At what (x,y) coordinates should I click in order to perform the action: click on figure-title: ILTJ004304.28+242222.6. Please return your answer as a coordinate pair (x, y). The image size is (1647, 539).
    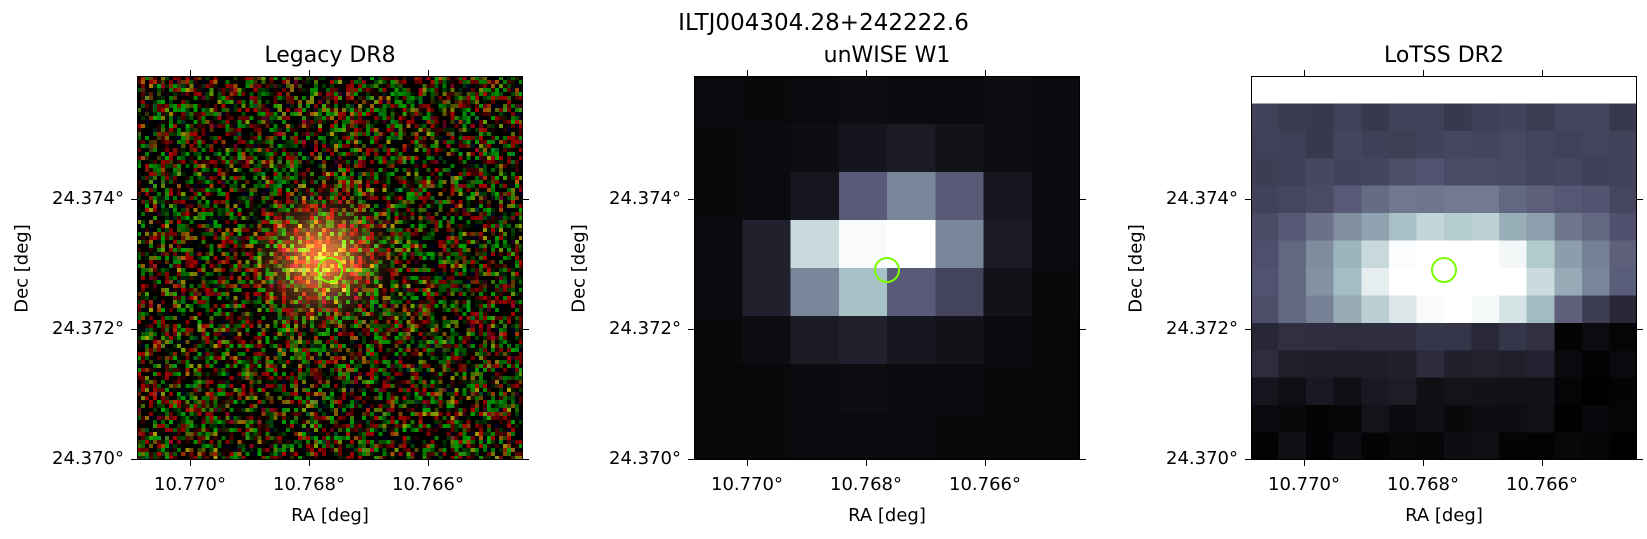
    Looking at the image, I should click on (823, 23).